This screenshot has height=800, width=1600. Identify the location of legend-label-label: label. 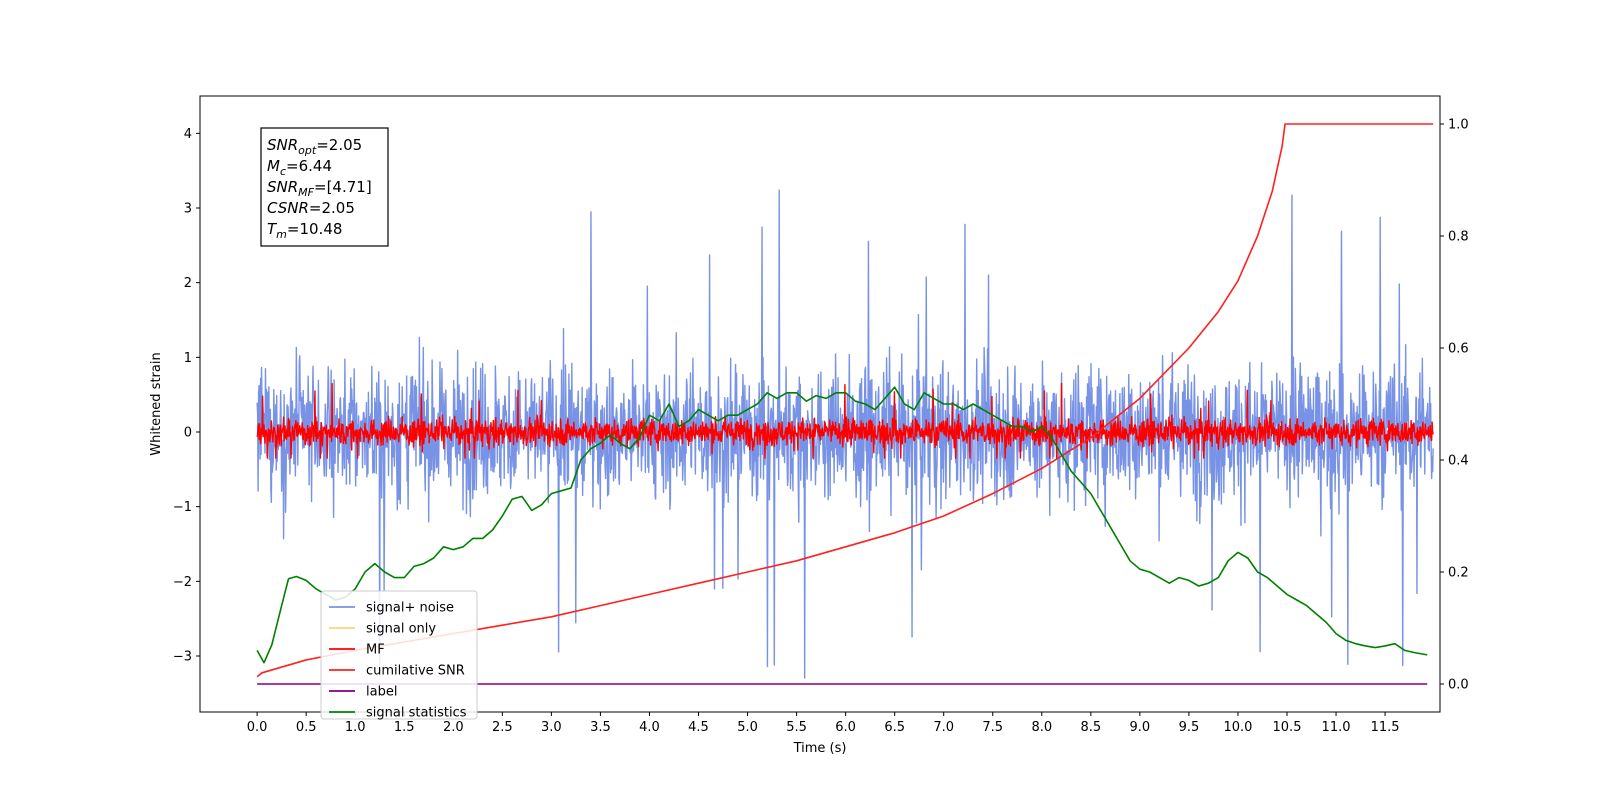
(381, 692).